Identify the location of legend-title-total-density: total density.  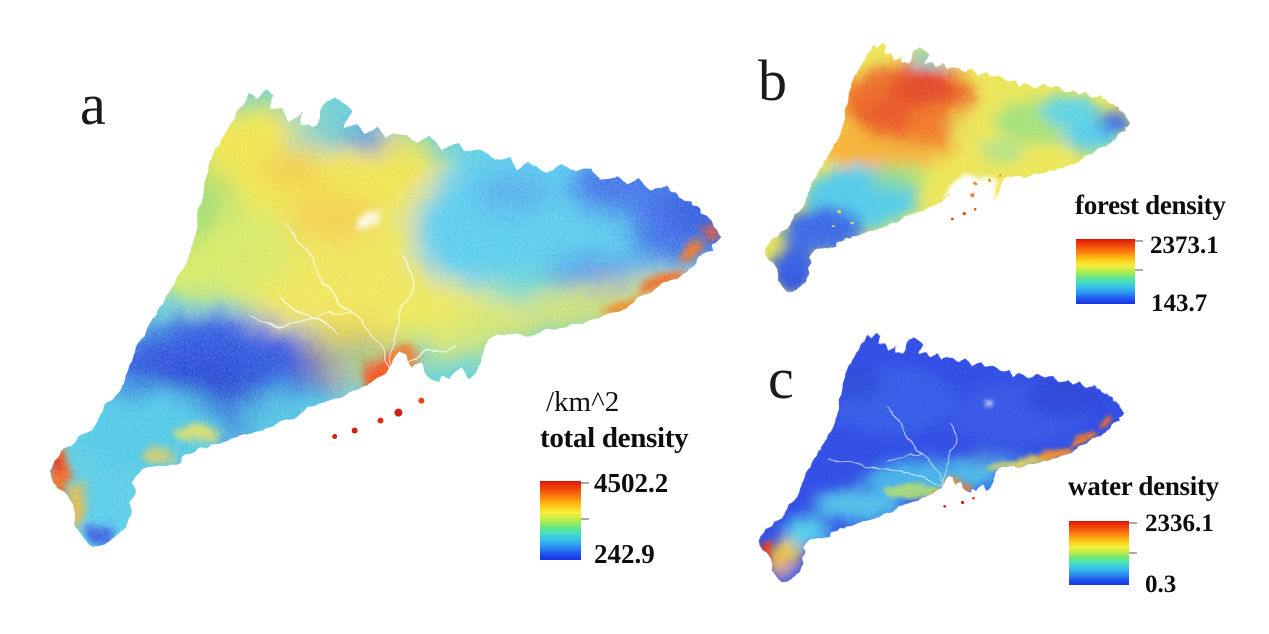
(614, 438).